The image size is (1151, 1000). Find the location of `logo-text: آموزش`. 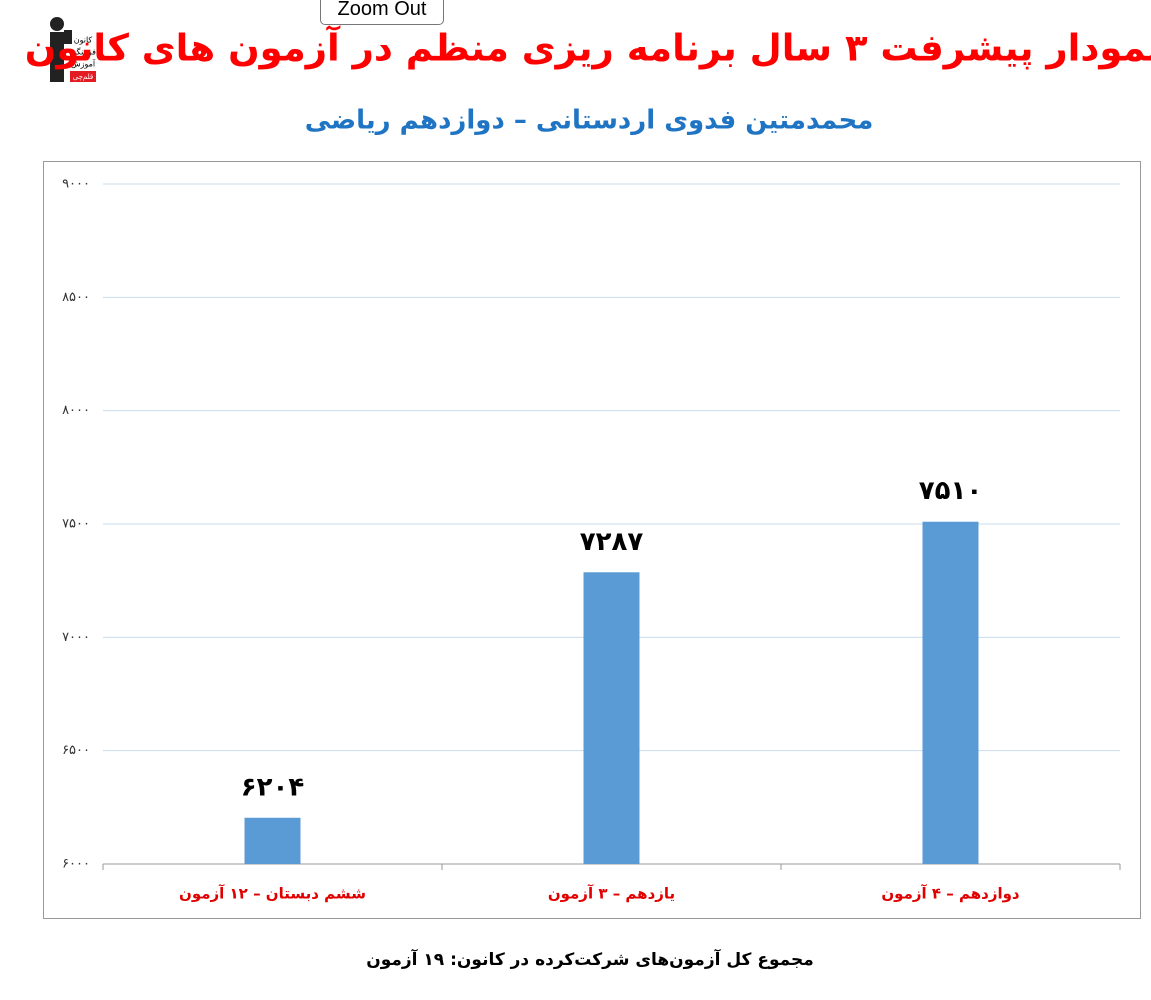

logo-text: آموزش is located at coordinates (83, 64).